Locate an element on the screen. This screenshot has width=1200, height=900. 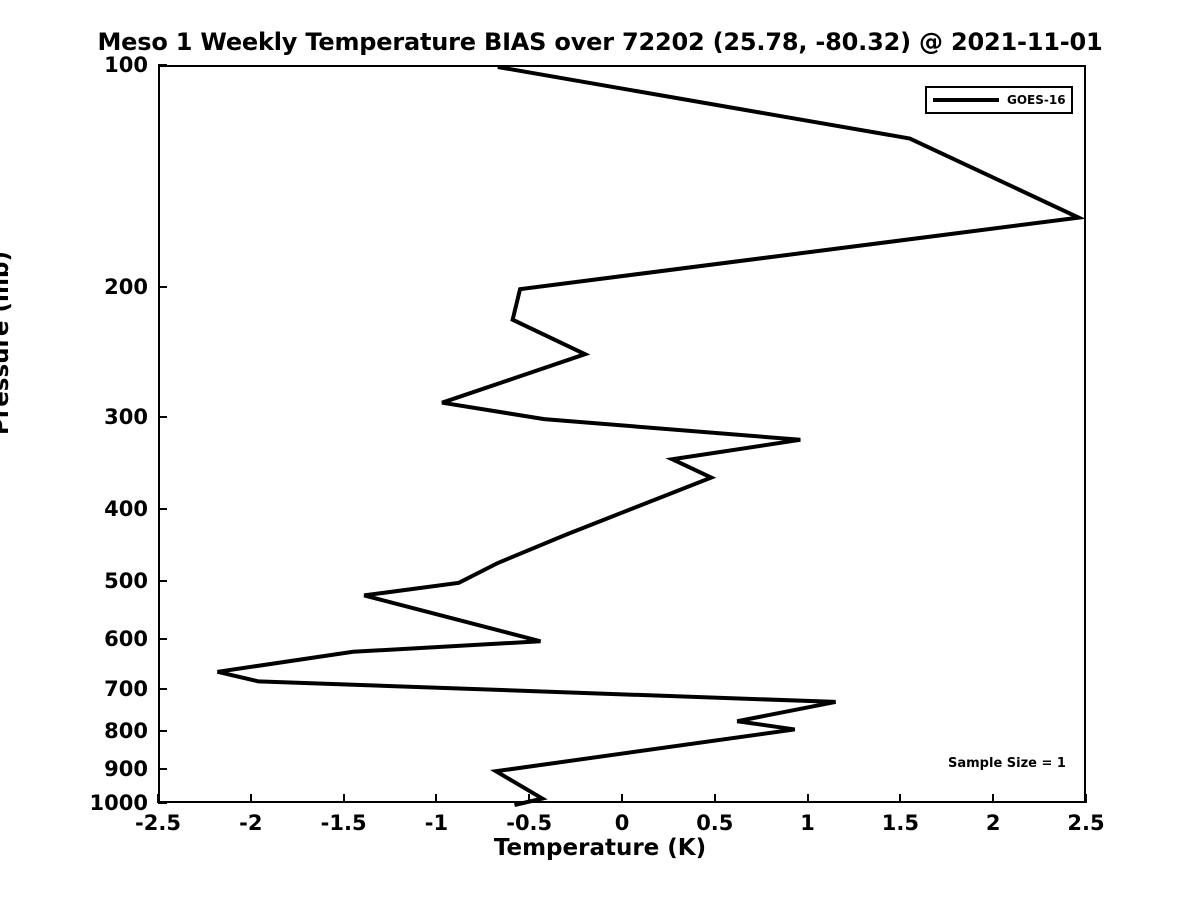
y-tick-label: 800 is located at coordinates (126, 731).